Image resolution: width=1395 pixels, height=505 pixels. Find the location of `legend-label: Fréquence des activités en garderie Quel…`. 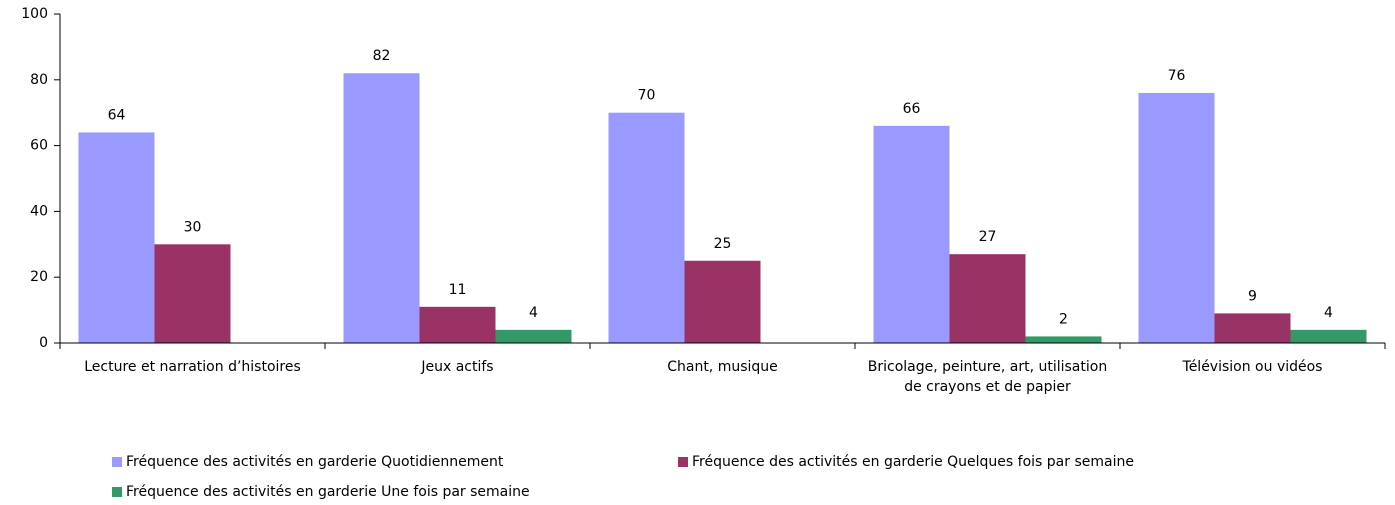

legend-label: Fréquence des activités en garderie Quel… is located at coordinates (913, 462).